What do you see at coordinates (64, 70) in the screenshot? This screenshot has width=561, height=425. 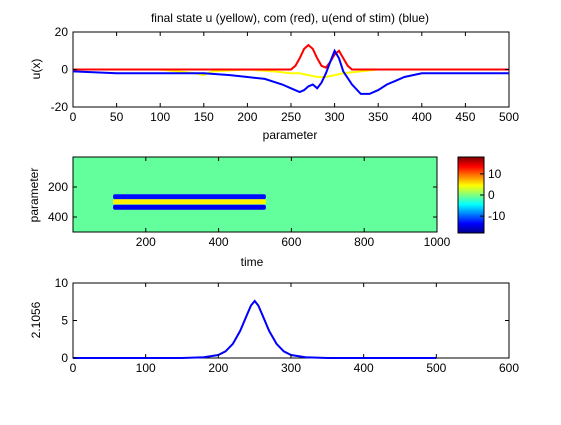 I see `top-y-tick-label: 0` at bounding box center [64, 70].